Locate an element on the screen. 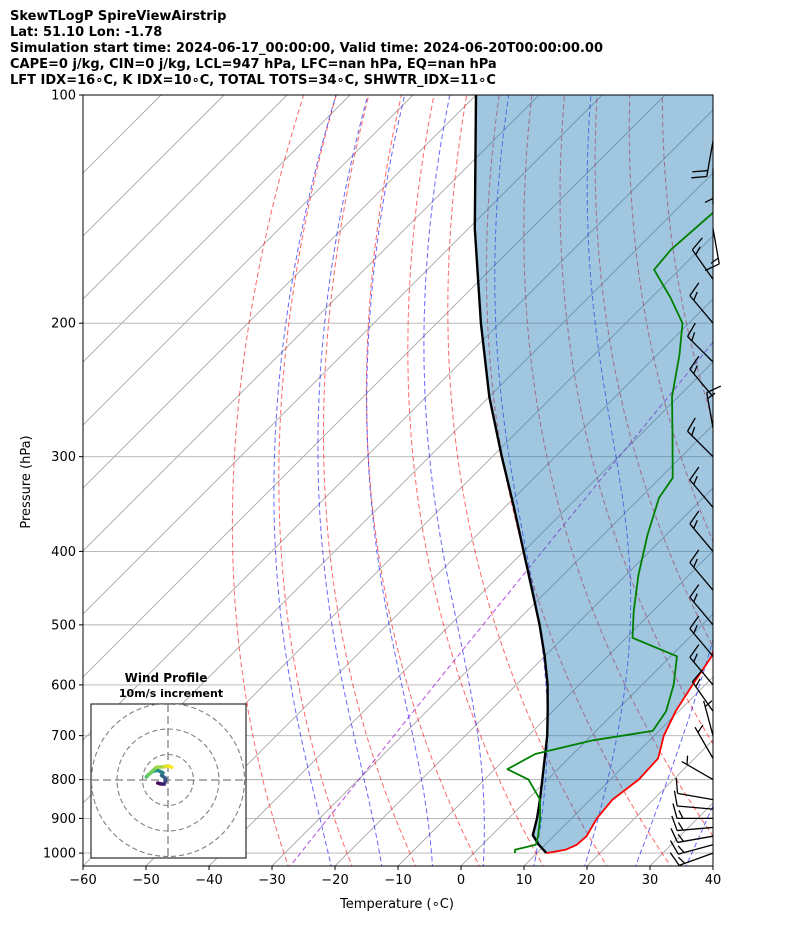 This screenshot has width=794, height=937. x-tick-label: −10 is located at coordinates (397, 880).